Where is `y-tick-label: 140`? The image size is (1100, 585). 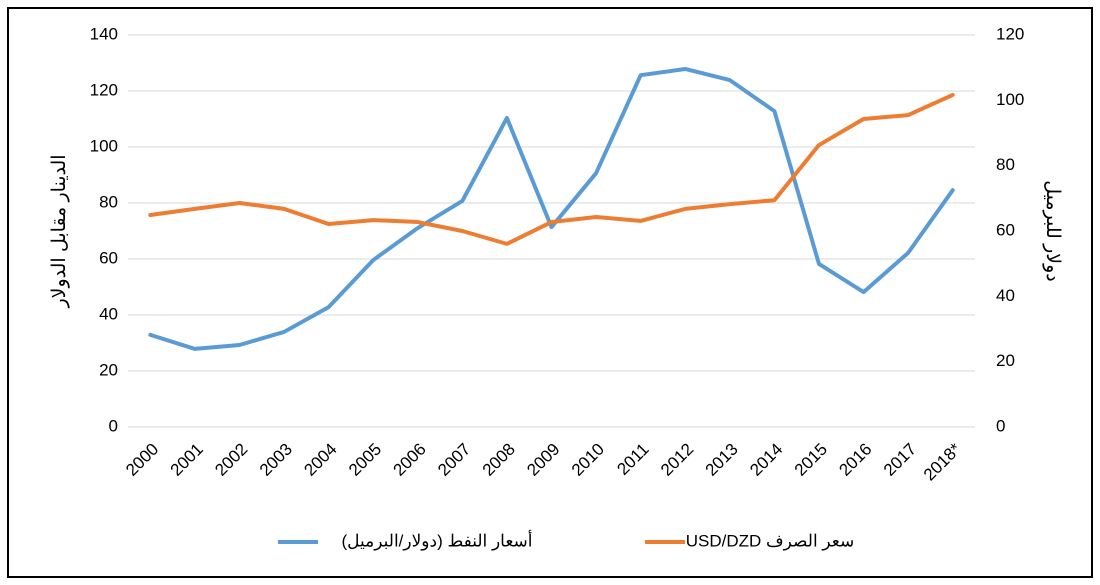
y-tick-label: 140 is located at coordinates (104, 33).